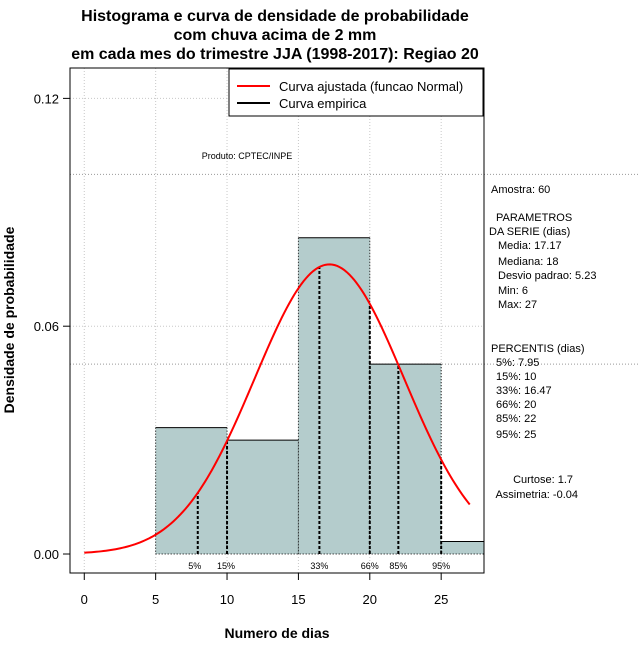 This screenshot has width=640, height=660. What do you see at coordinates (529, 232) in the screenshot?
I see `side-panel-line-3: DA SERIE (dias)` at bounding box center [529, 232].